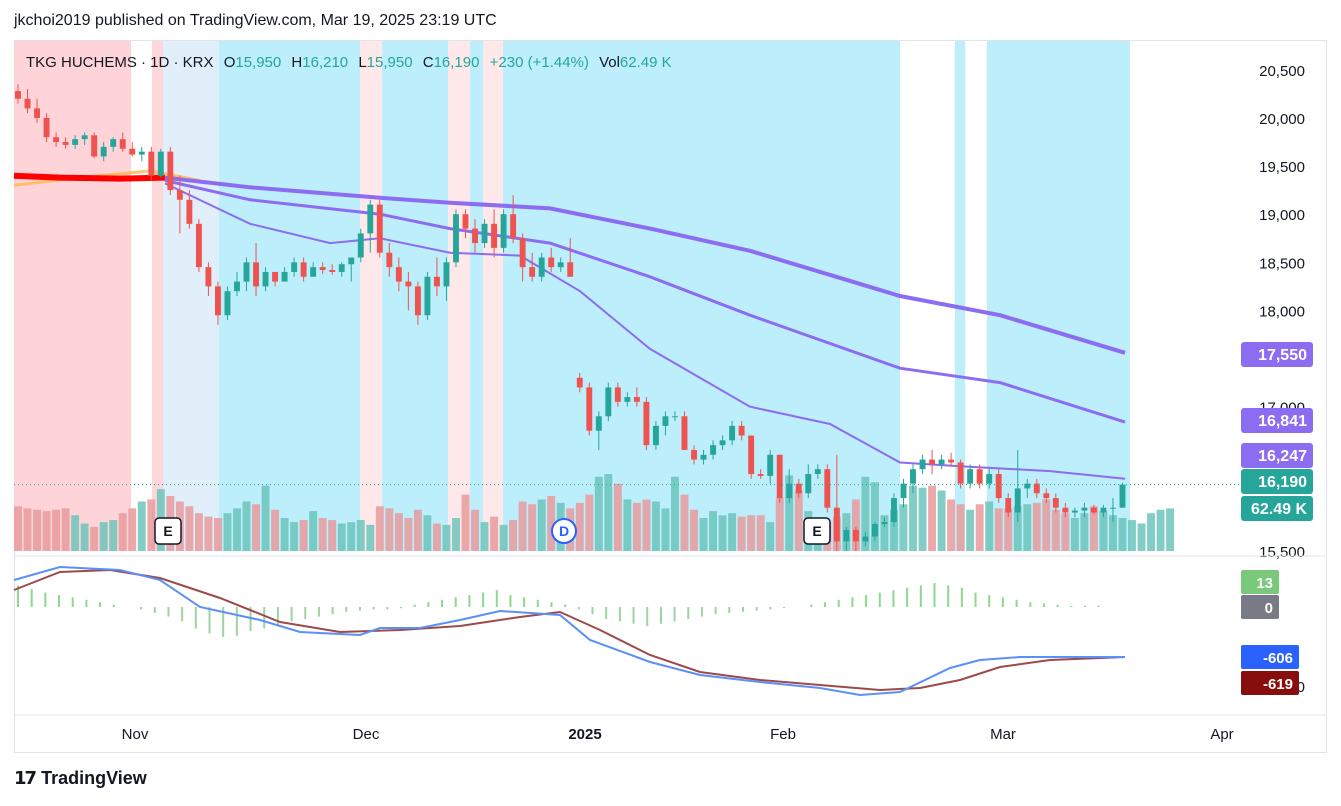 This screenshot has width=1341, height=806. What do you see at coordinates (1277, 481) in the screenshot?
I see `price-badge: 16,190` at bounding box center [1277, 481].